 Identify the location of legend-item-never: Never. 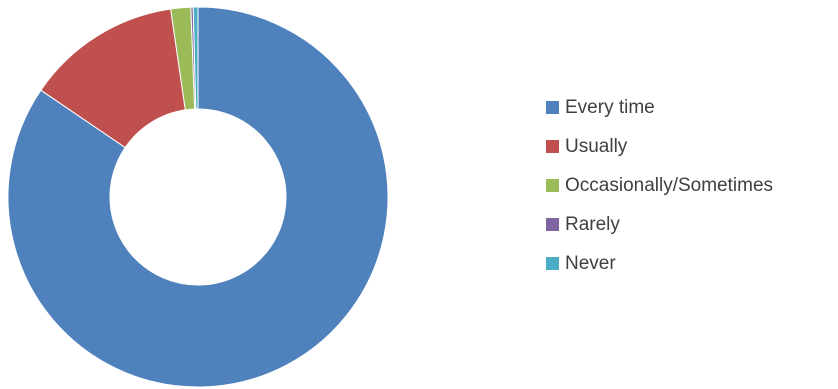
(691, 263).